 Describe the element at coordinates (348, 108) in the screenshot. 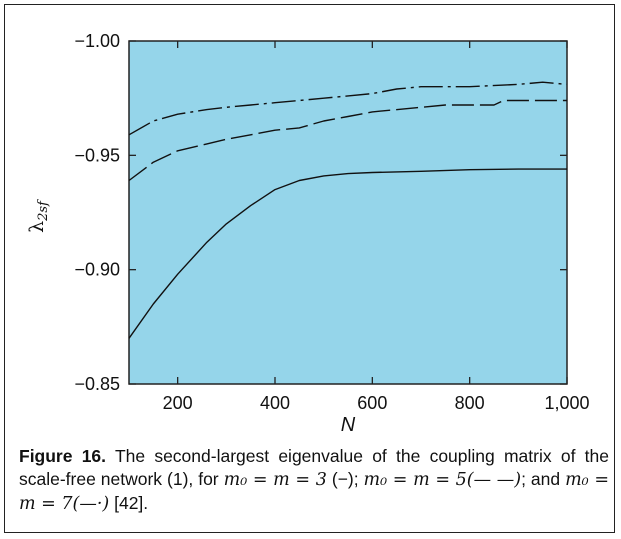

I see `series-line-dashdot` at that location.